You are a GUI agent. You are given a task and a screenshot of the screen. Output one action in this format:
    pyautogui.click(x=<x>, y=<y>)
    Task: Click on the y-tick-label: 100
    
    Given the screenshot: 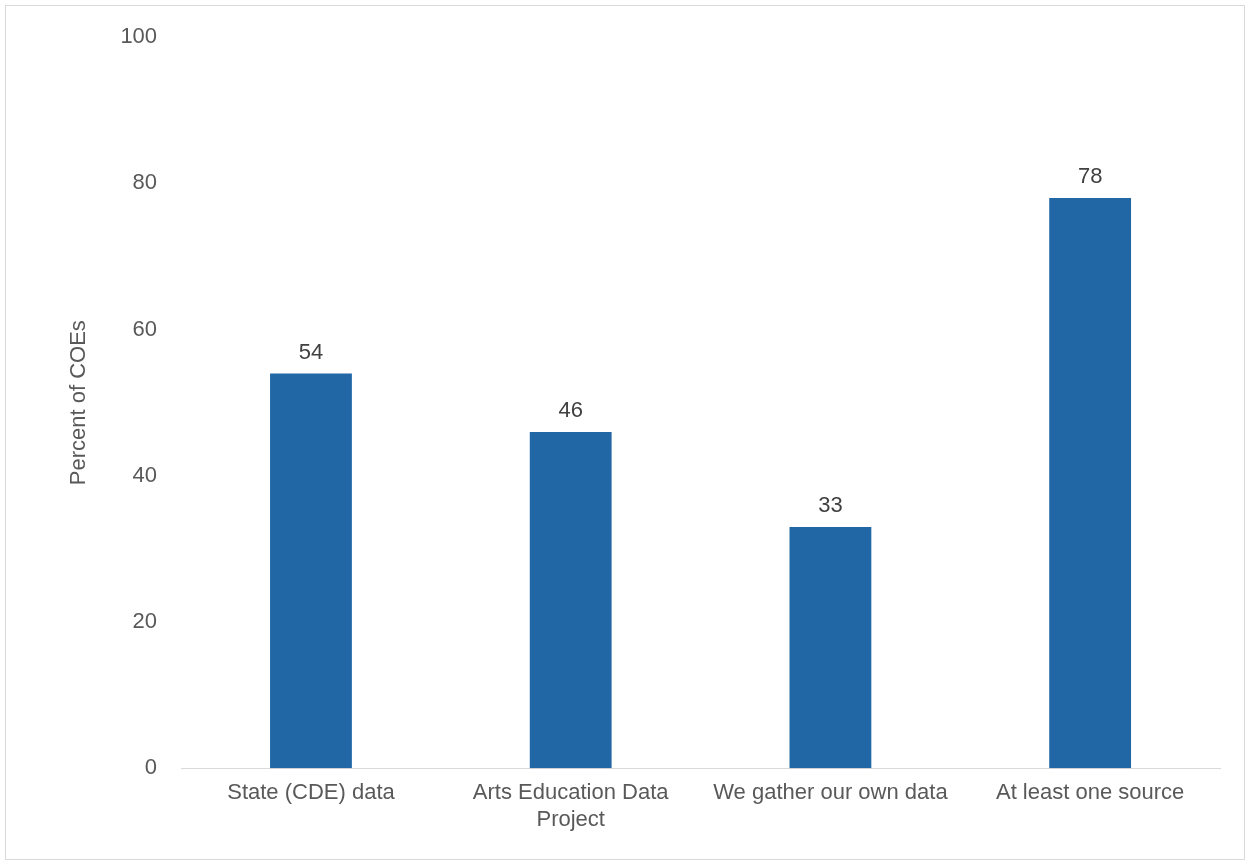 What is the action you would take?
    pyautogui.click(x=139, y=36)
    